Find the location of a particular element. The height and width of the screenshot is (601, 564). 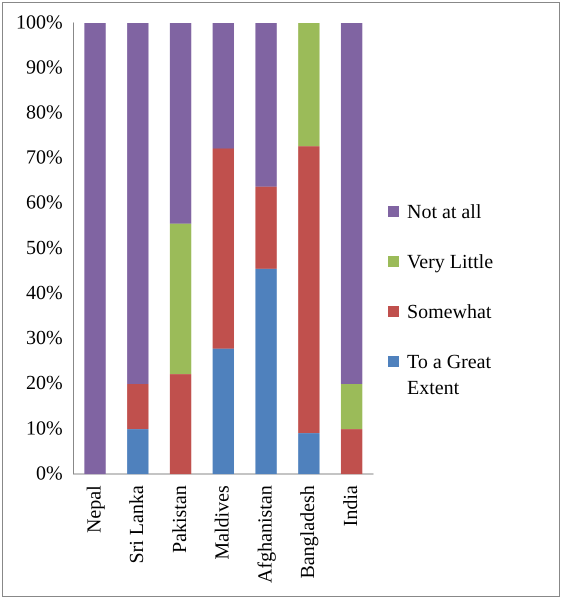

y-tick-label: 90% is located at coordinates (44, 67).